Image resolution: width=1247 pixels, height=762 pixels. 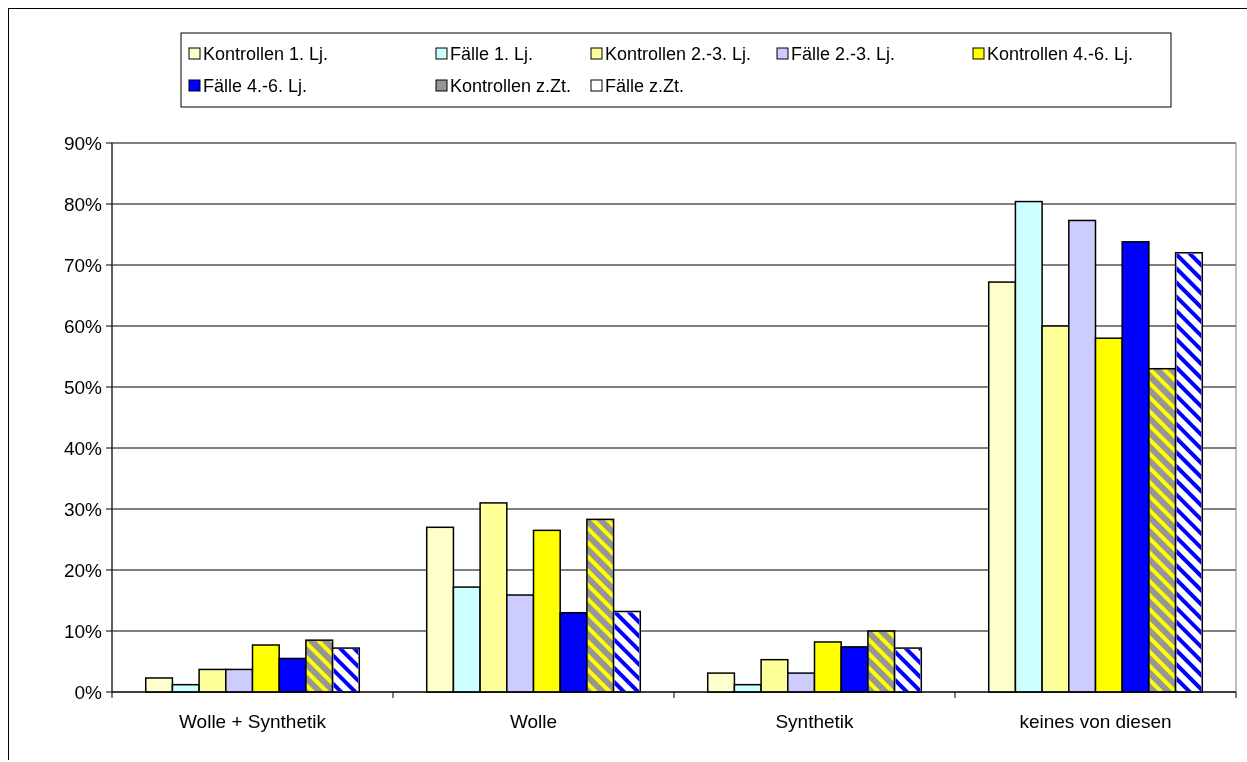 What do you see at coordinates (511, 86) in the screenshot?
I see `legend-label: Kontrollen z.Zt.` at bounding box center [511, 86].